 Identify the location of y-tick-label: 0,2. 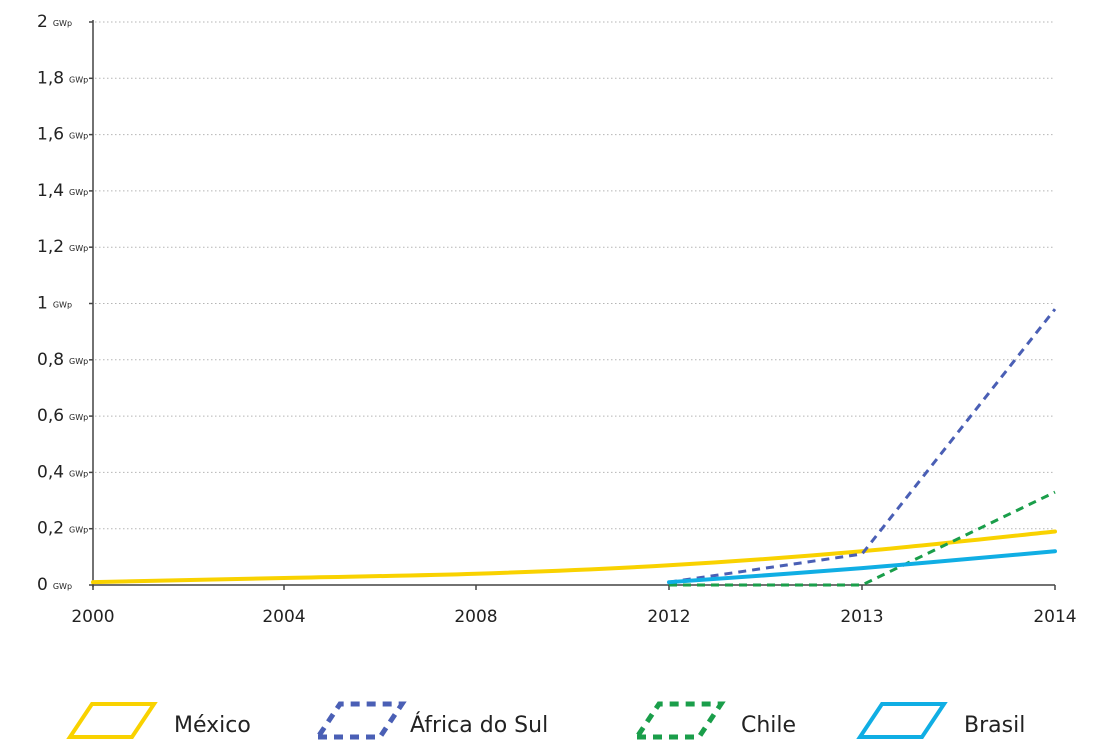
(50, 529).